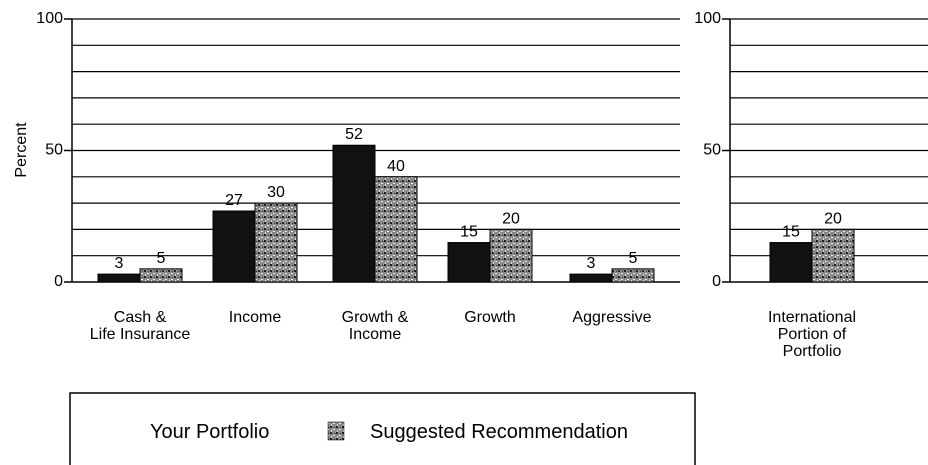 The image size is (928, 465). Describe the element at coordinates (396, 166) in the screenshot. I see `data-label: 40` at that location.